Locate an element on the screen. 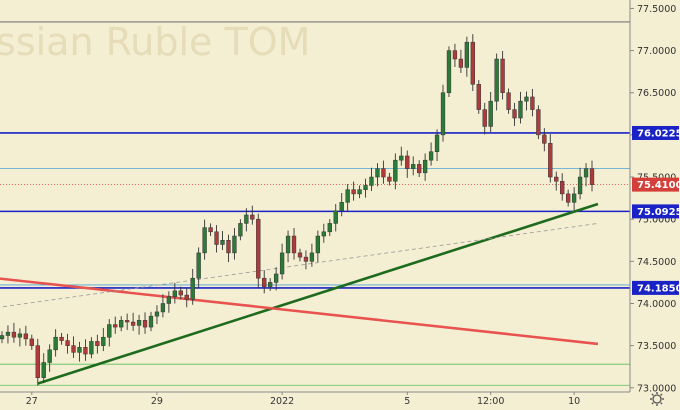  y-tick-label: 76.5000 is located at coordinates (656, 93).